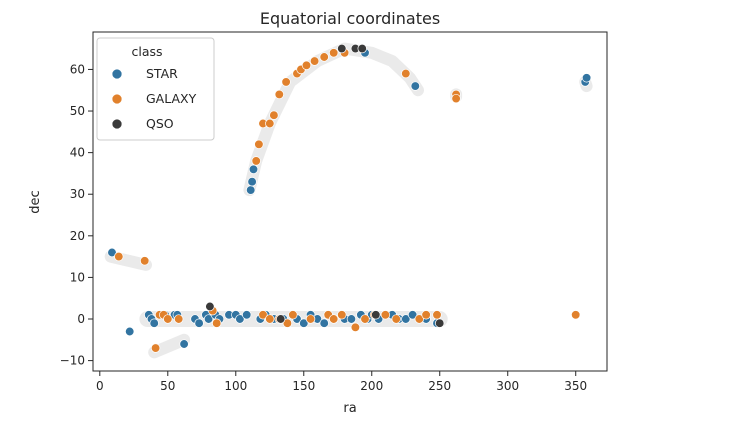 This screenshot has height=435, width=742. I want to click on y-axis: −10 0 10 20 30 40 50 60, so click(76, 215).